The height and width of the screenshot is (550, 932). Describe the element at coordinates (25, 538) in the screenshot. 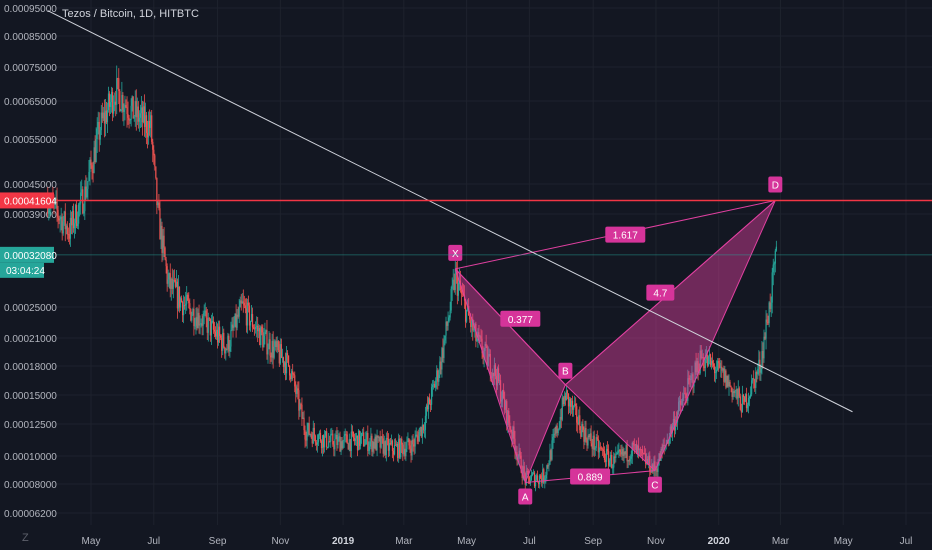

I see `timezone-icon: Z` at that location.